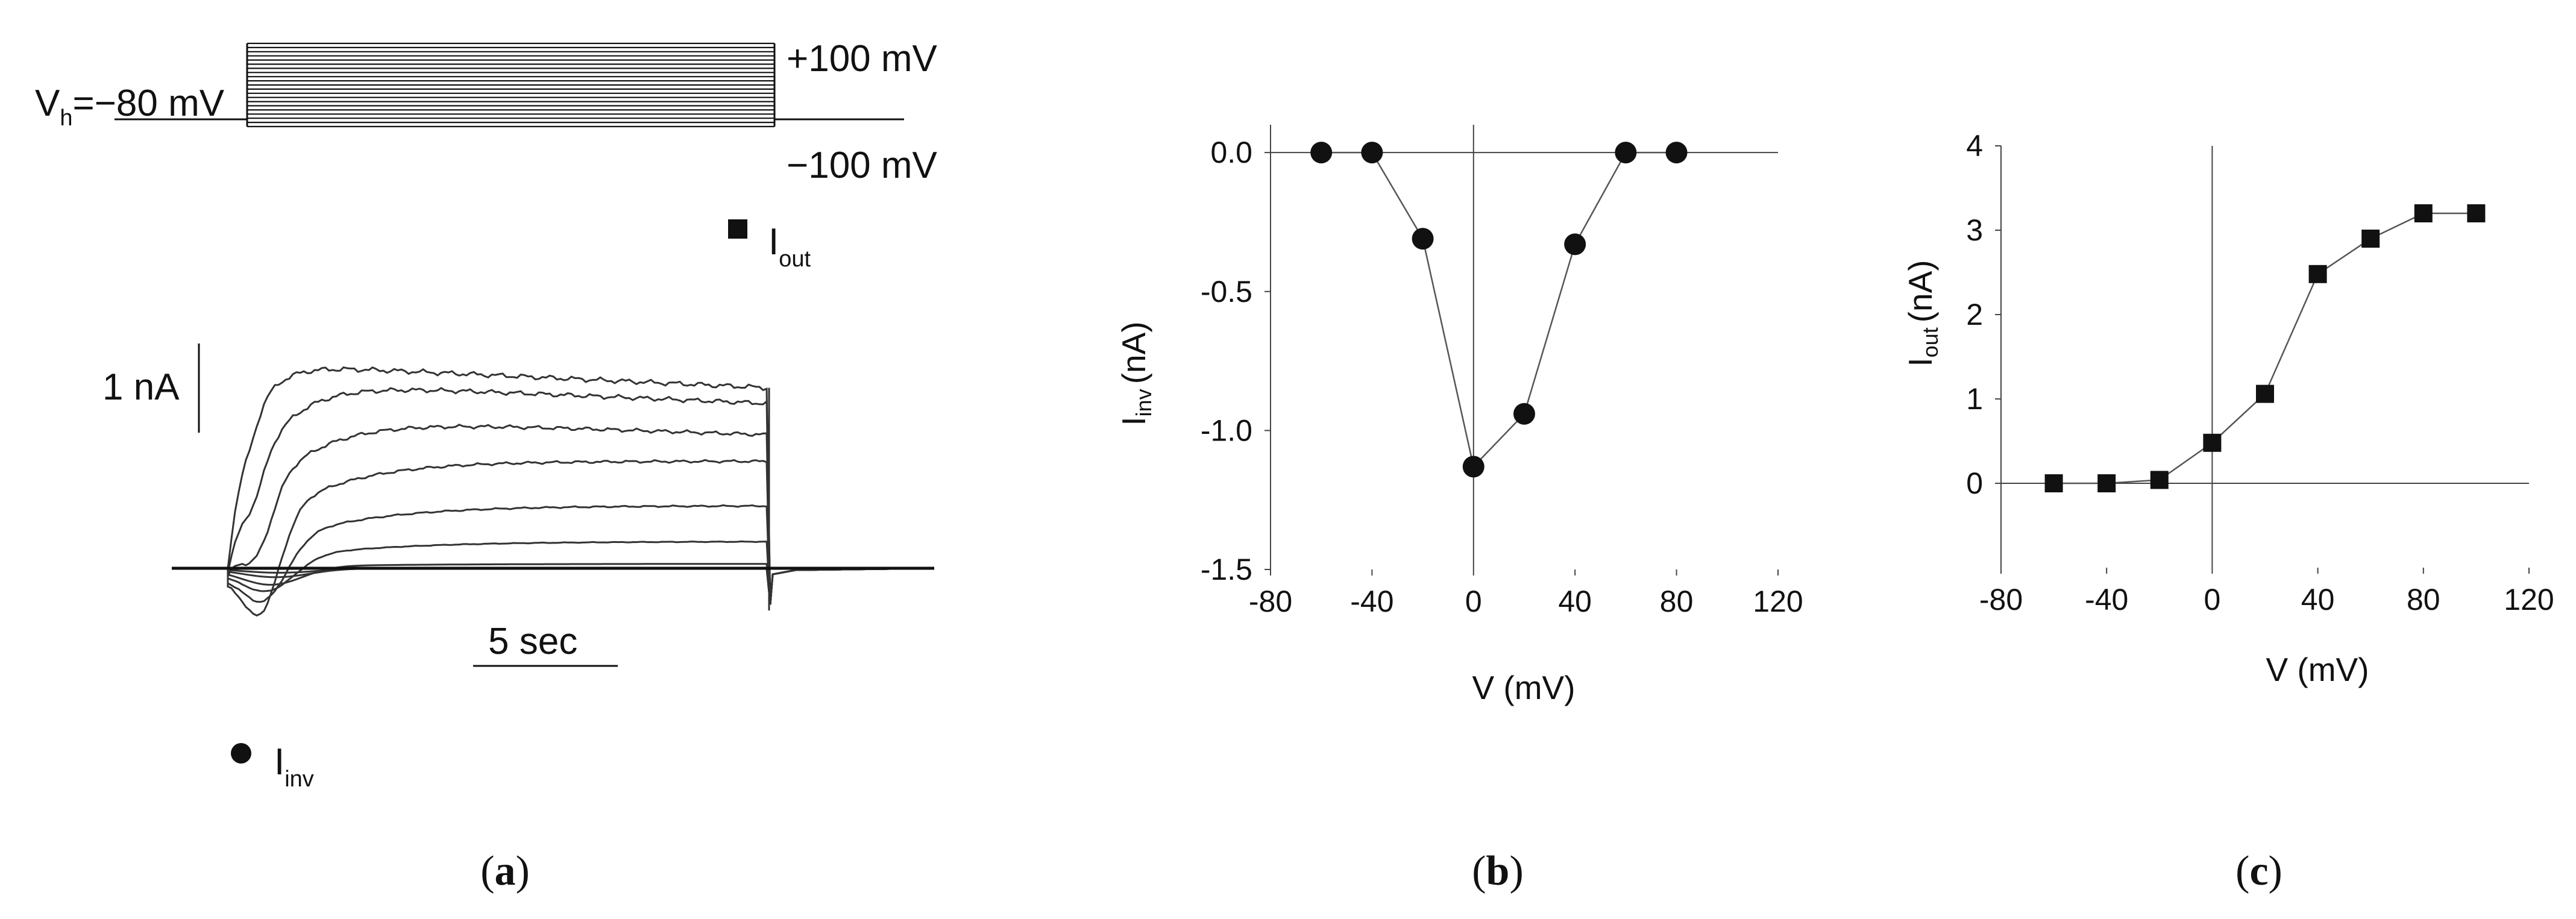 The width and height of the screenshot is (2576, 919). I want to click on panel-b-axes: -80 -40 0 40 80 120 0.0 -0.5 -1.0 -1.5, so click(1502, 371).